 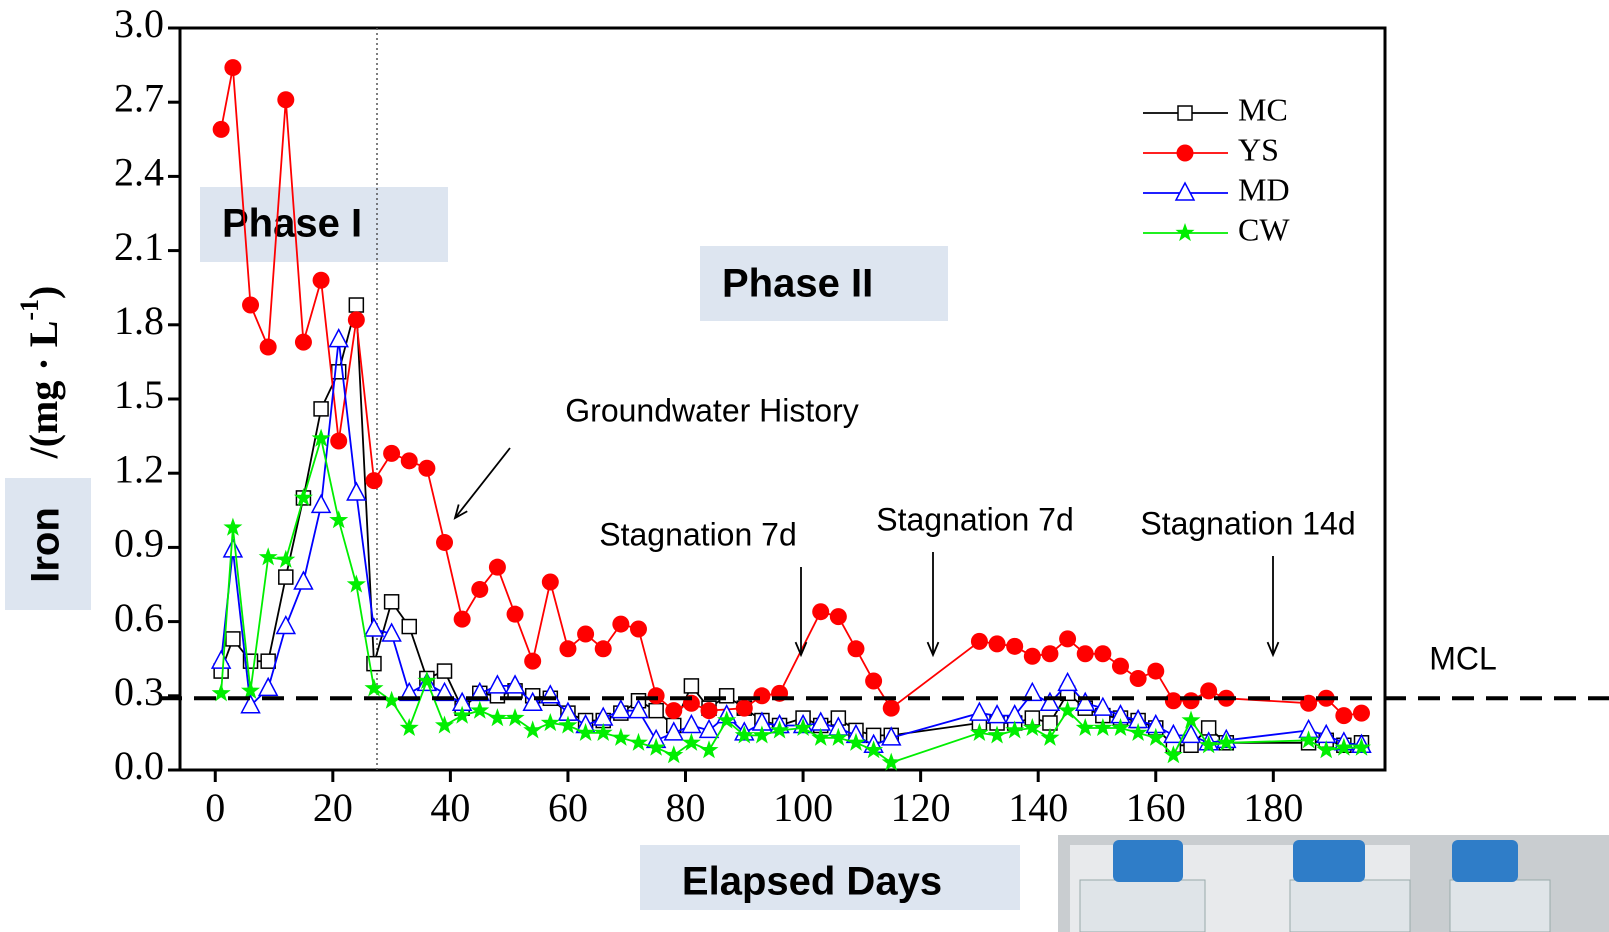 What do you see at coordinates (797, 284) in the screenshot?
I see `phase-label: Phase II` at bounding box center [797, 284].